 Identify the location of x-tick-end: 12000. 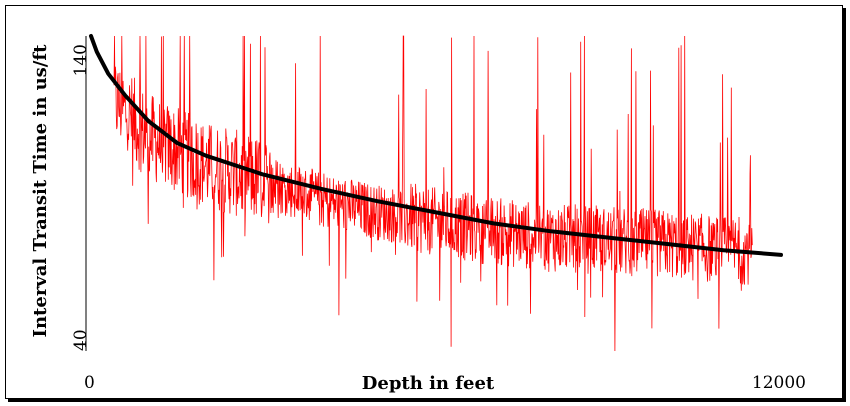
(779, 383).